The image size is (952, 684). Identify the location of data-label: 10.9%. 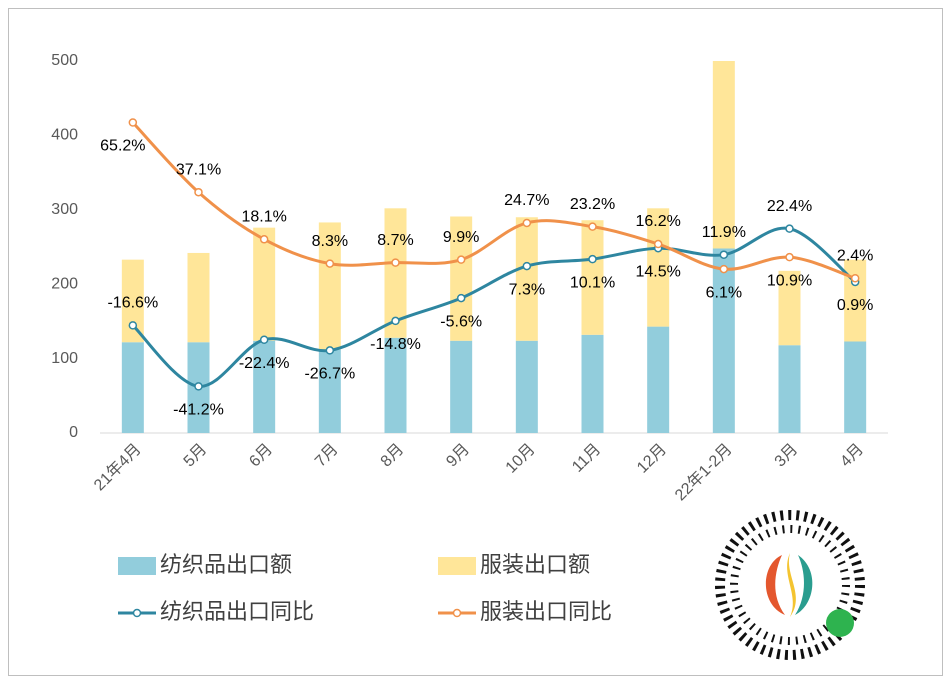
(789, 280).